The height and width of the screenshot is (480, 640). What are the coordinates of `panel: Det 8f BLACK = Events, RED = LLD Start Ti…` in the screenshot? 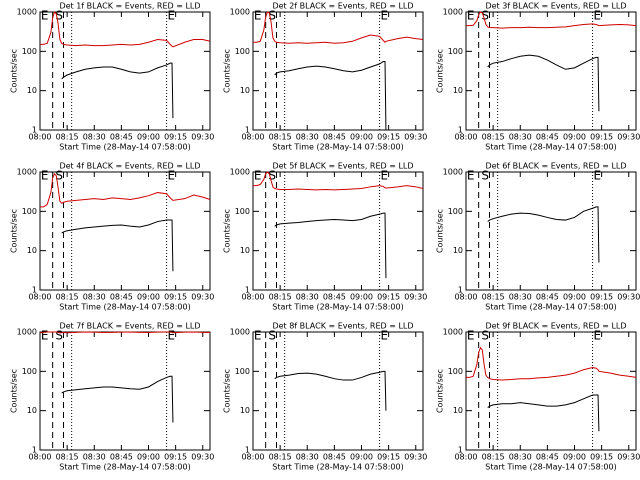 It's located at (325, 397).